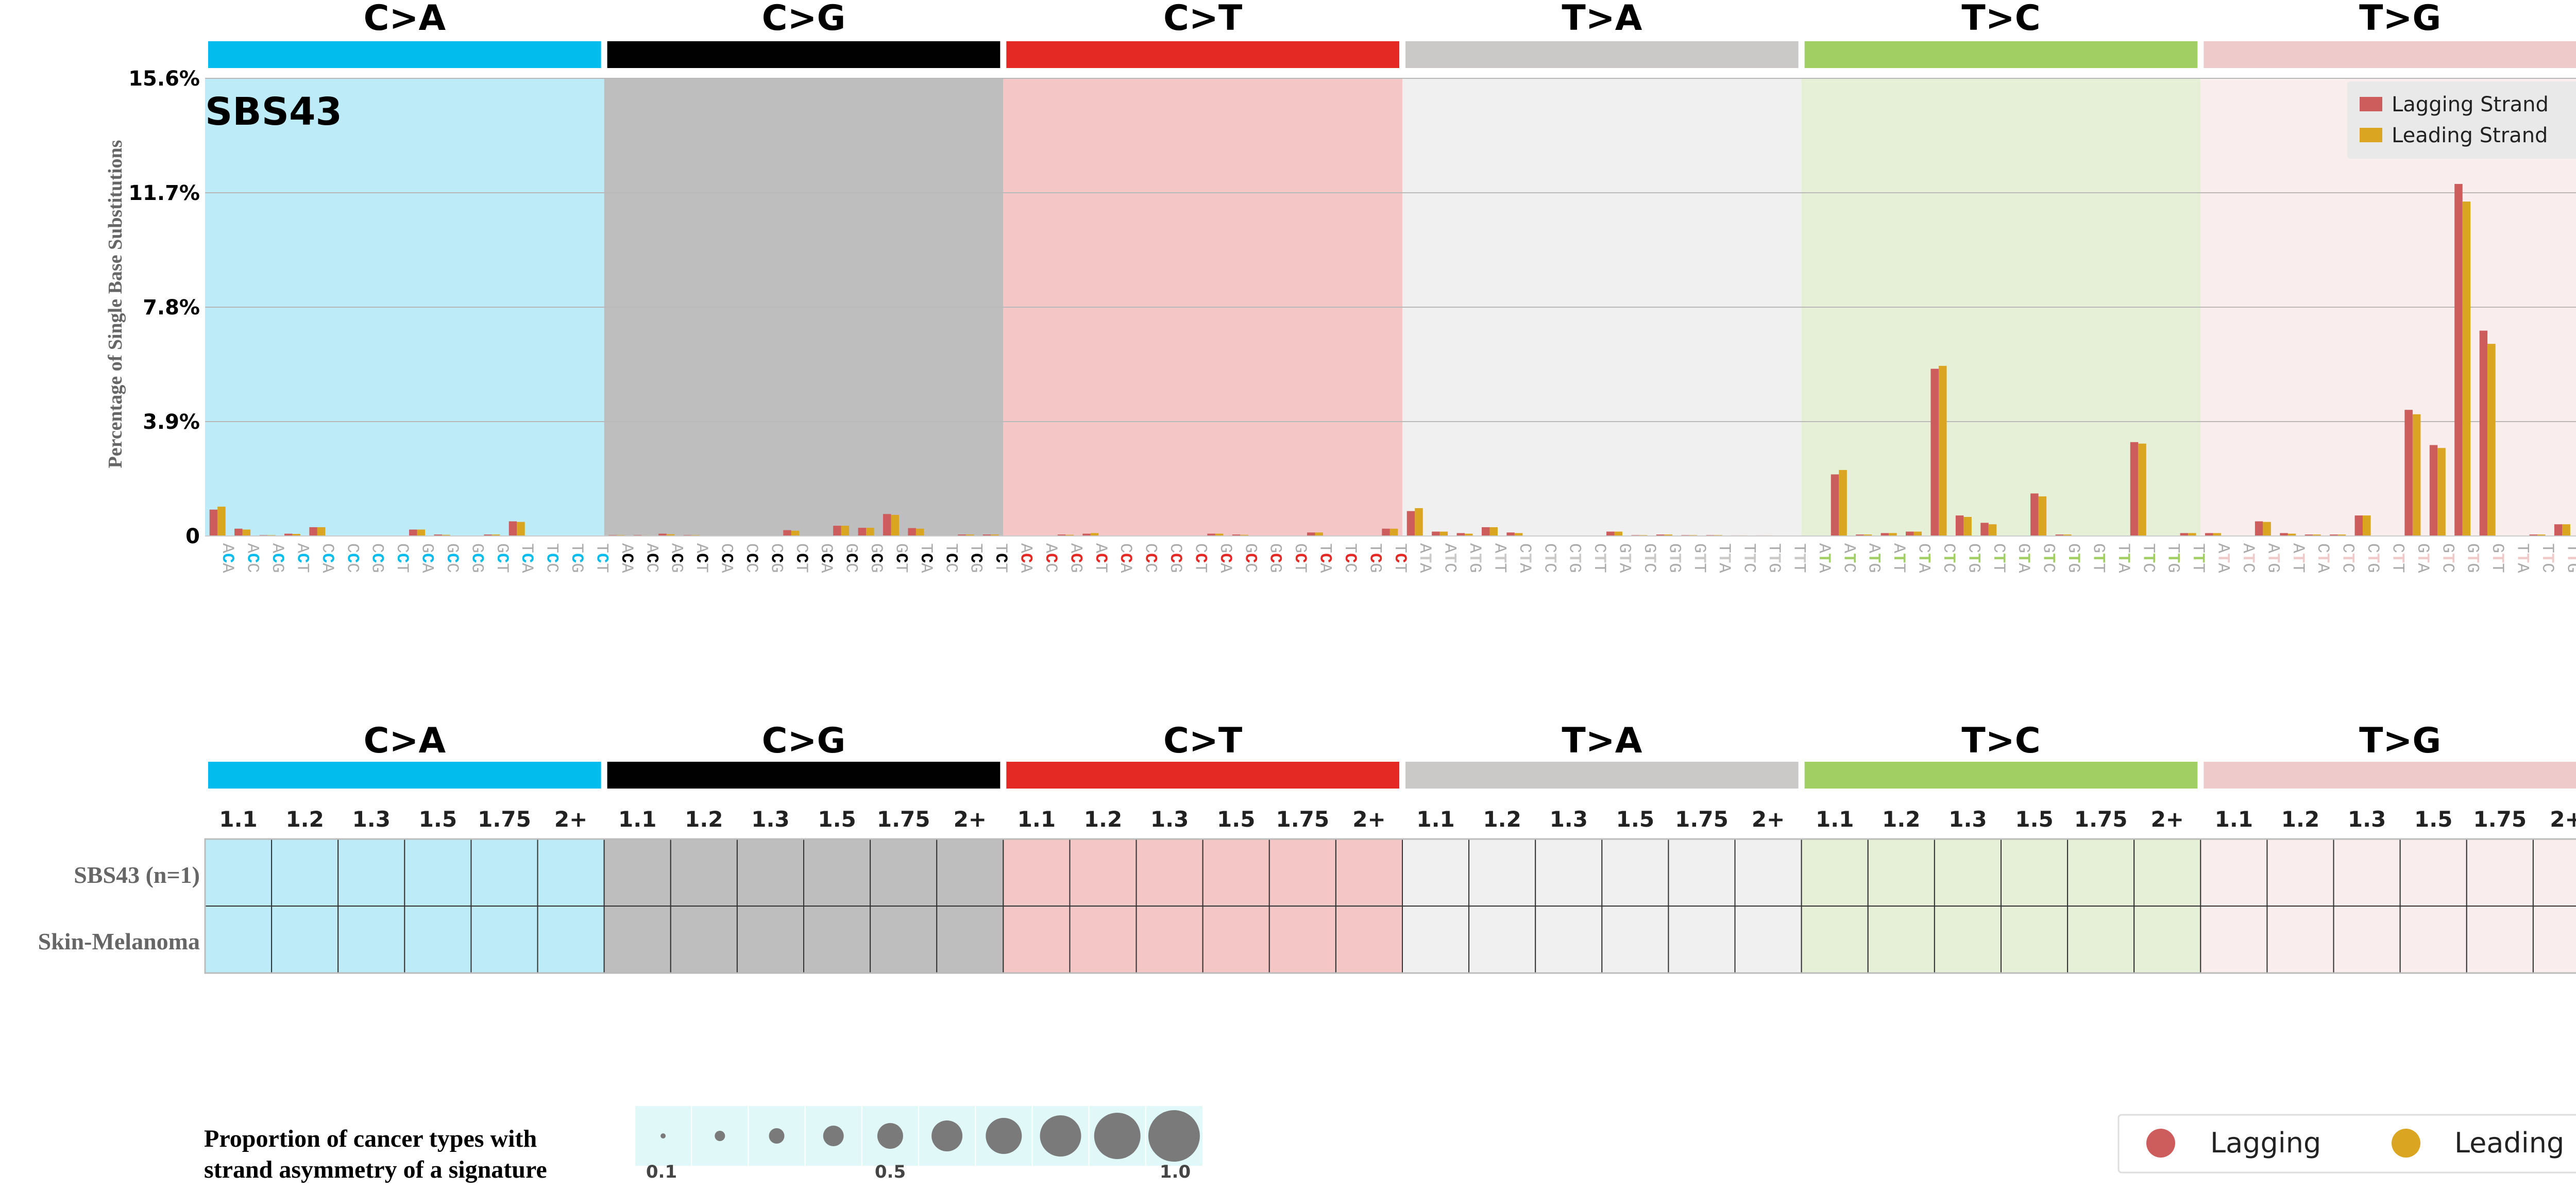  What do you see at coordinates (2034, 819) in the screenshot?
I see `bin-label-T>C-1.5: 1.5` at bounding box center [2034, 819].